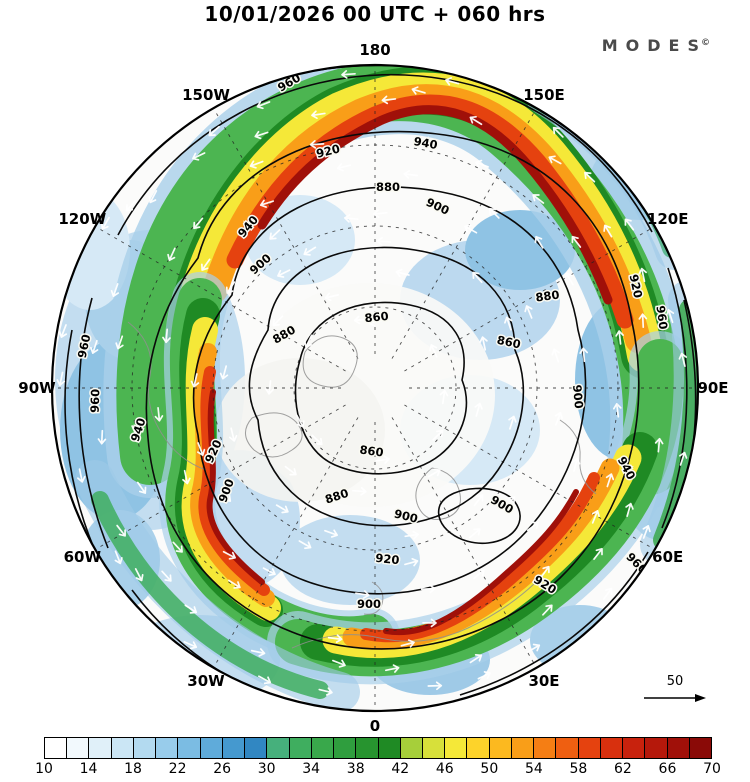  Describe the element at coordinates (667, 769) in the screenshot. I see `colorbar-tick: 66` at that location.